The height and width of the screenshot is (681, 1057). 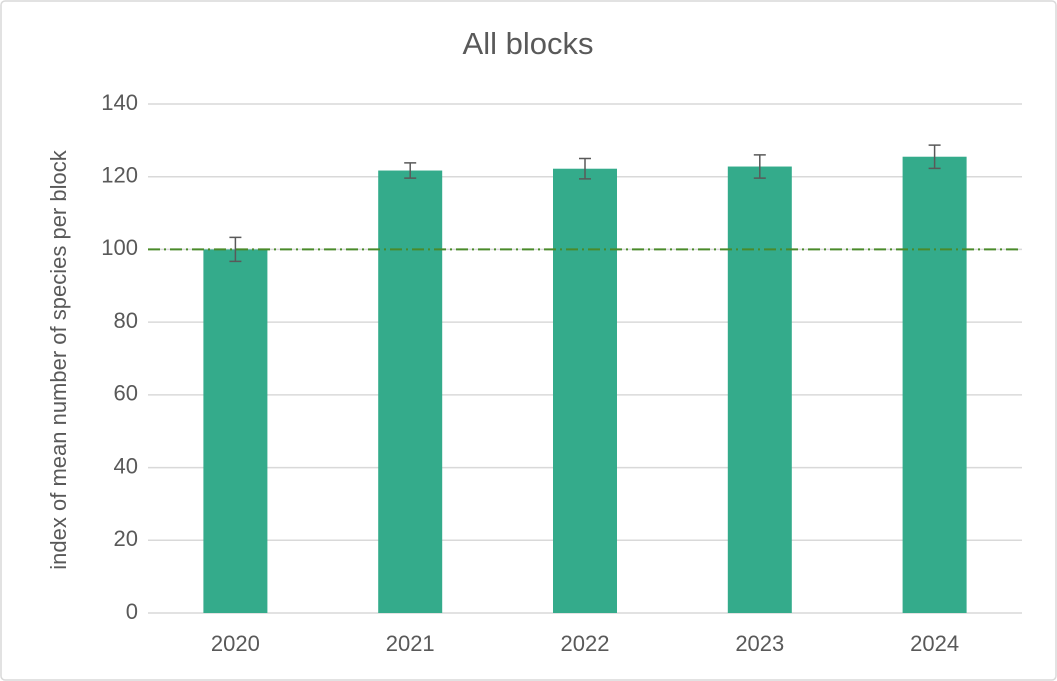 I want to click on y-tick-label: 100, so click(x=119, y=247).